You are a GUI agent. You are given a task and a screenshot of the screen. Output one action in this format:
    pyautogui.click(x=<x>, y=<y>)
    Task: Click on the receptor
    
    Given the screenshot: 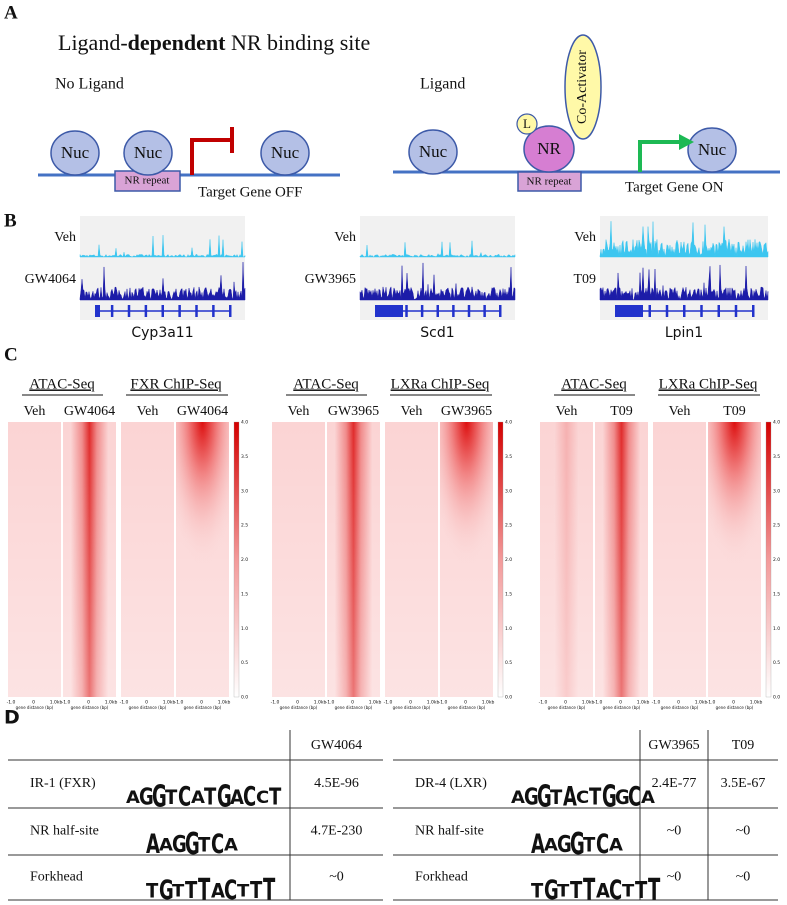 What is the action you would take?
    pyautogui.click(x=549, y=149)
    